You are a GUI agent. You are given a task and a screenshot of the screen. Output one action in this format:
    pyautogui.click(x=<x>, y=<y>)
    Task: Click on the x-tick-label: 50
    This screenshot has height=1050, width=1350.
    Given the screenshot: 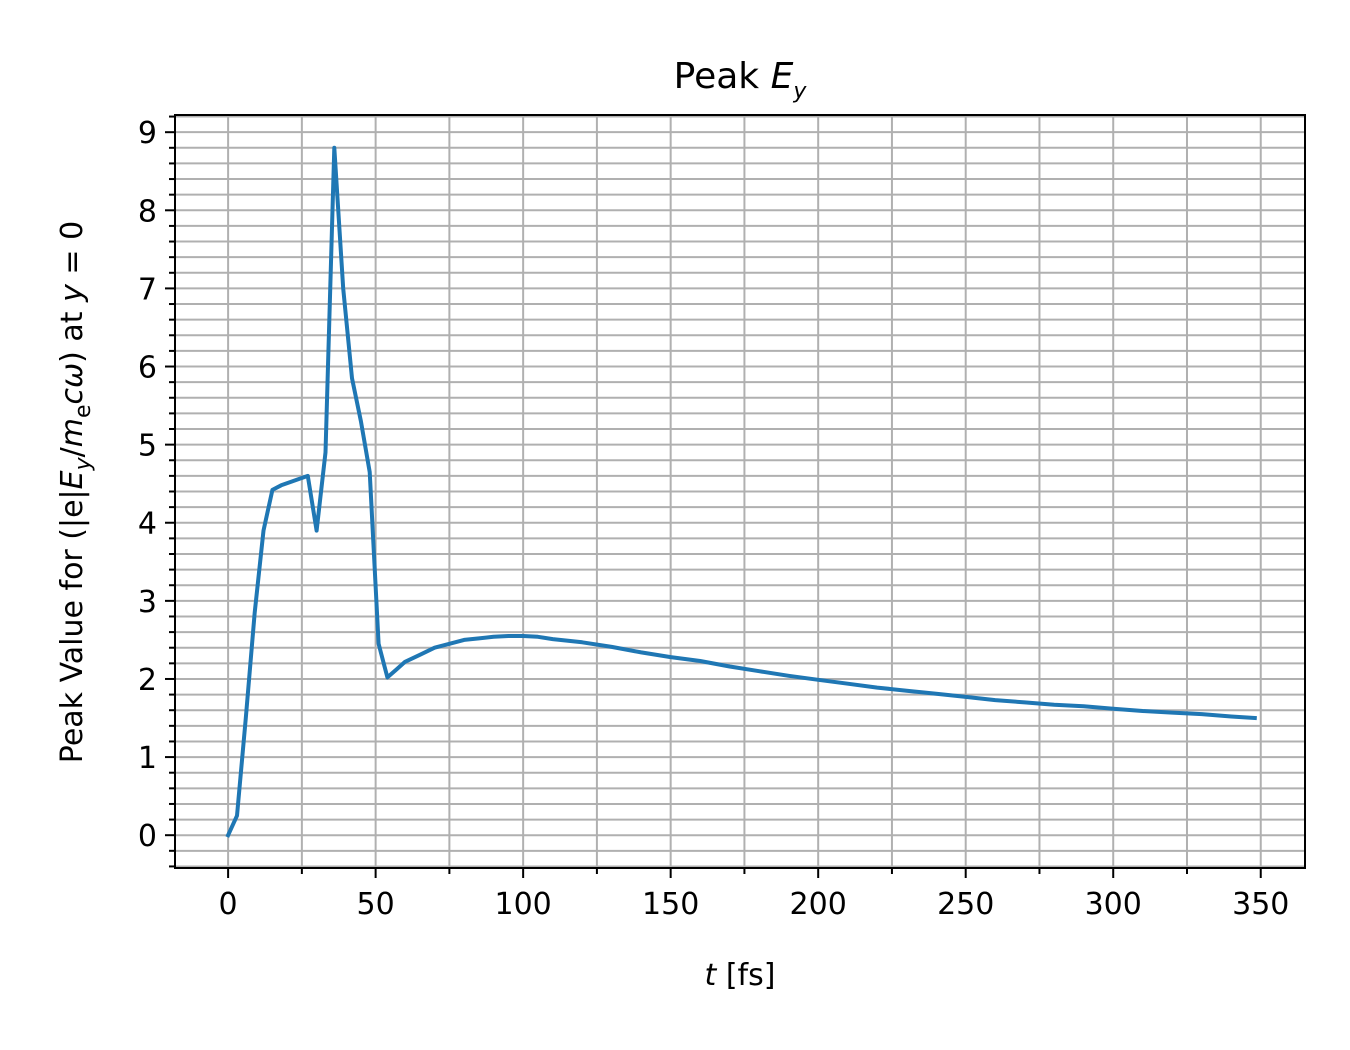 What is the action you would take?
    pyautogui.click(x=376, y=904)
    